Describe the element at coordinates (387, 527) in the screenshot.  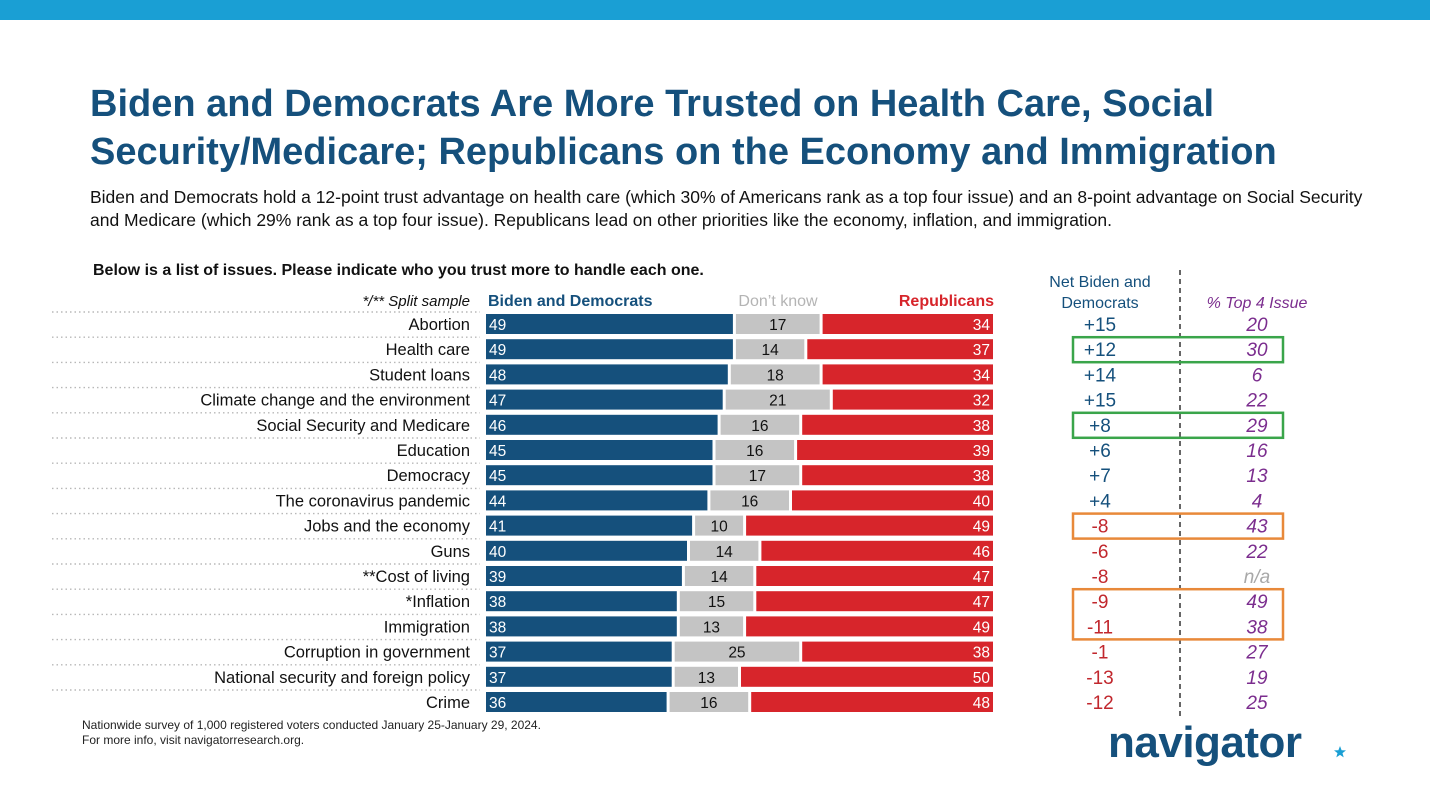
I see `category-label: Jobs and the economy` at that location.